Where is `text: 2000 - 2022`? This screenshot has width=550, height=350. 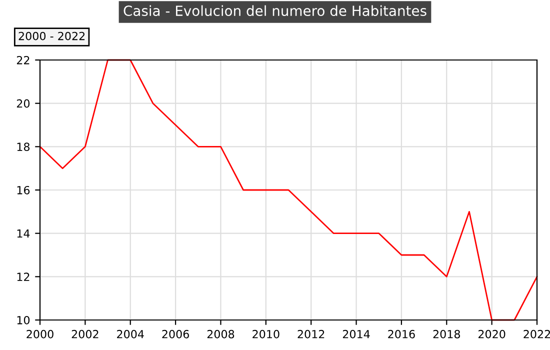 text: 2000 - 2022 is located at coordinates (51, 36).